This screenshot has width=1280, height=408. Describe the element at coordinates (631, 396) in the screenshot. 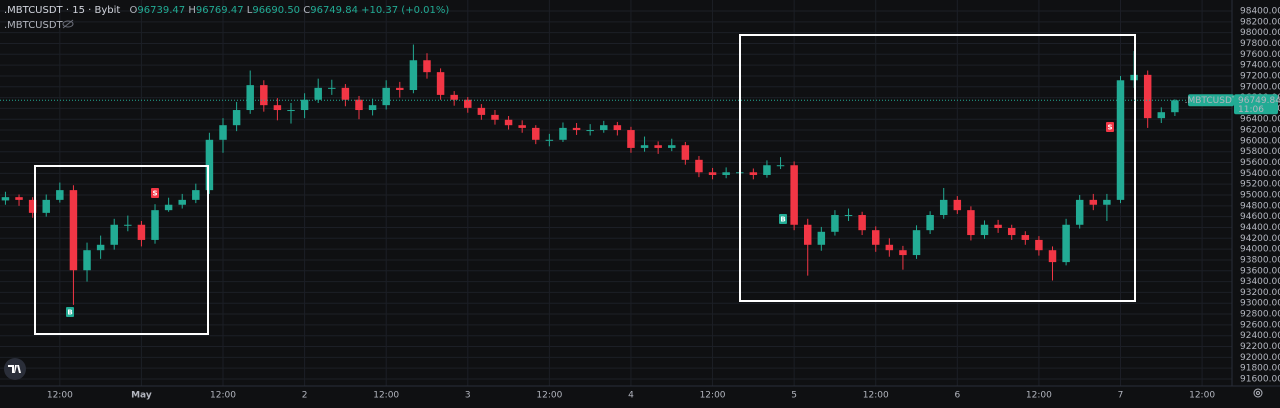

I see `x-tick-label: 4` at that location.